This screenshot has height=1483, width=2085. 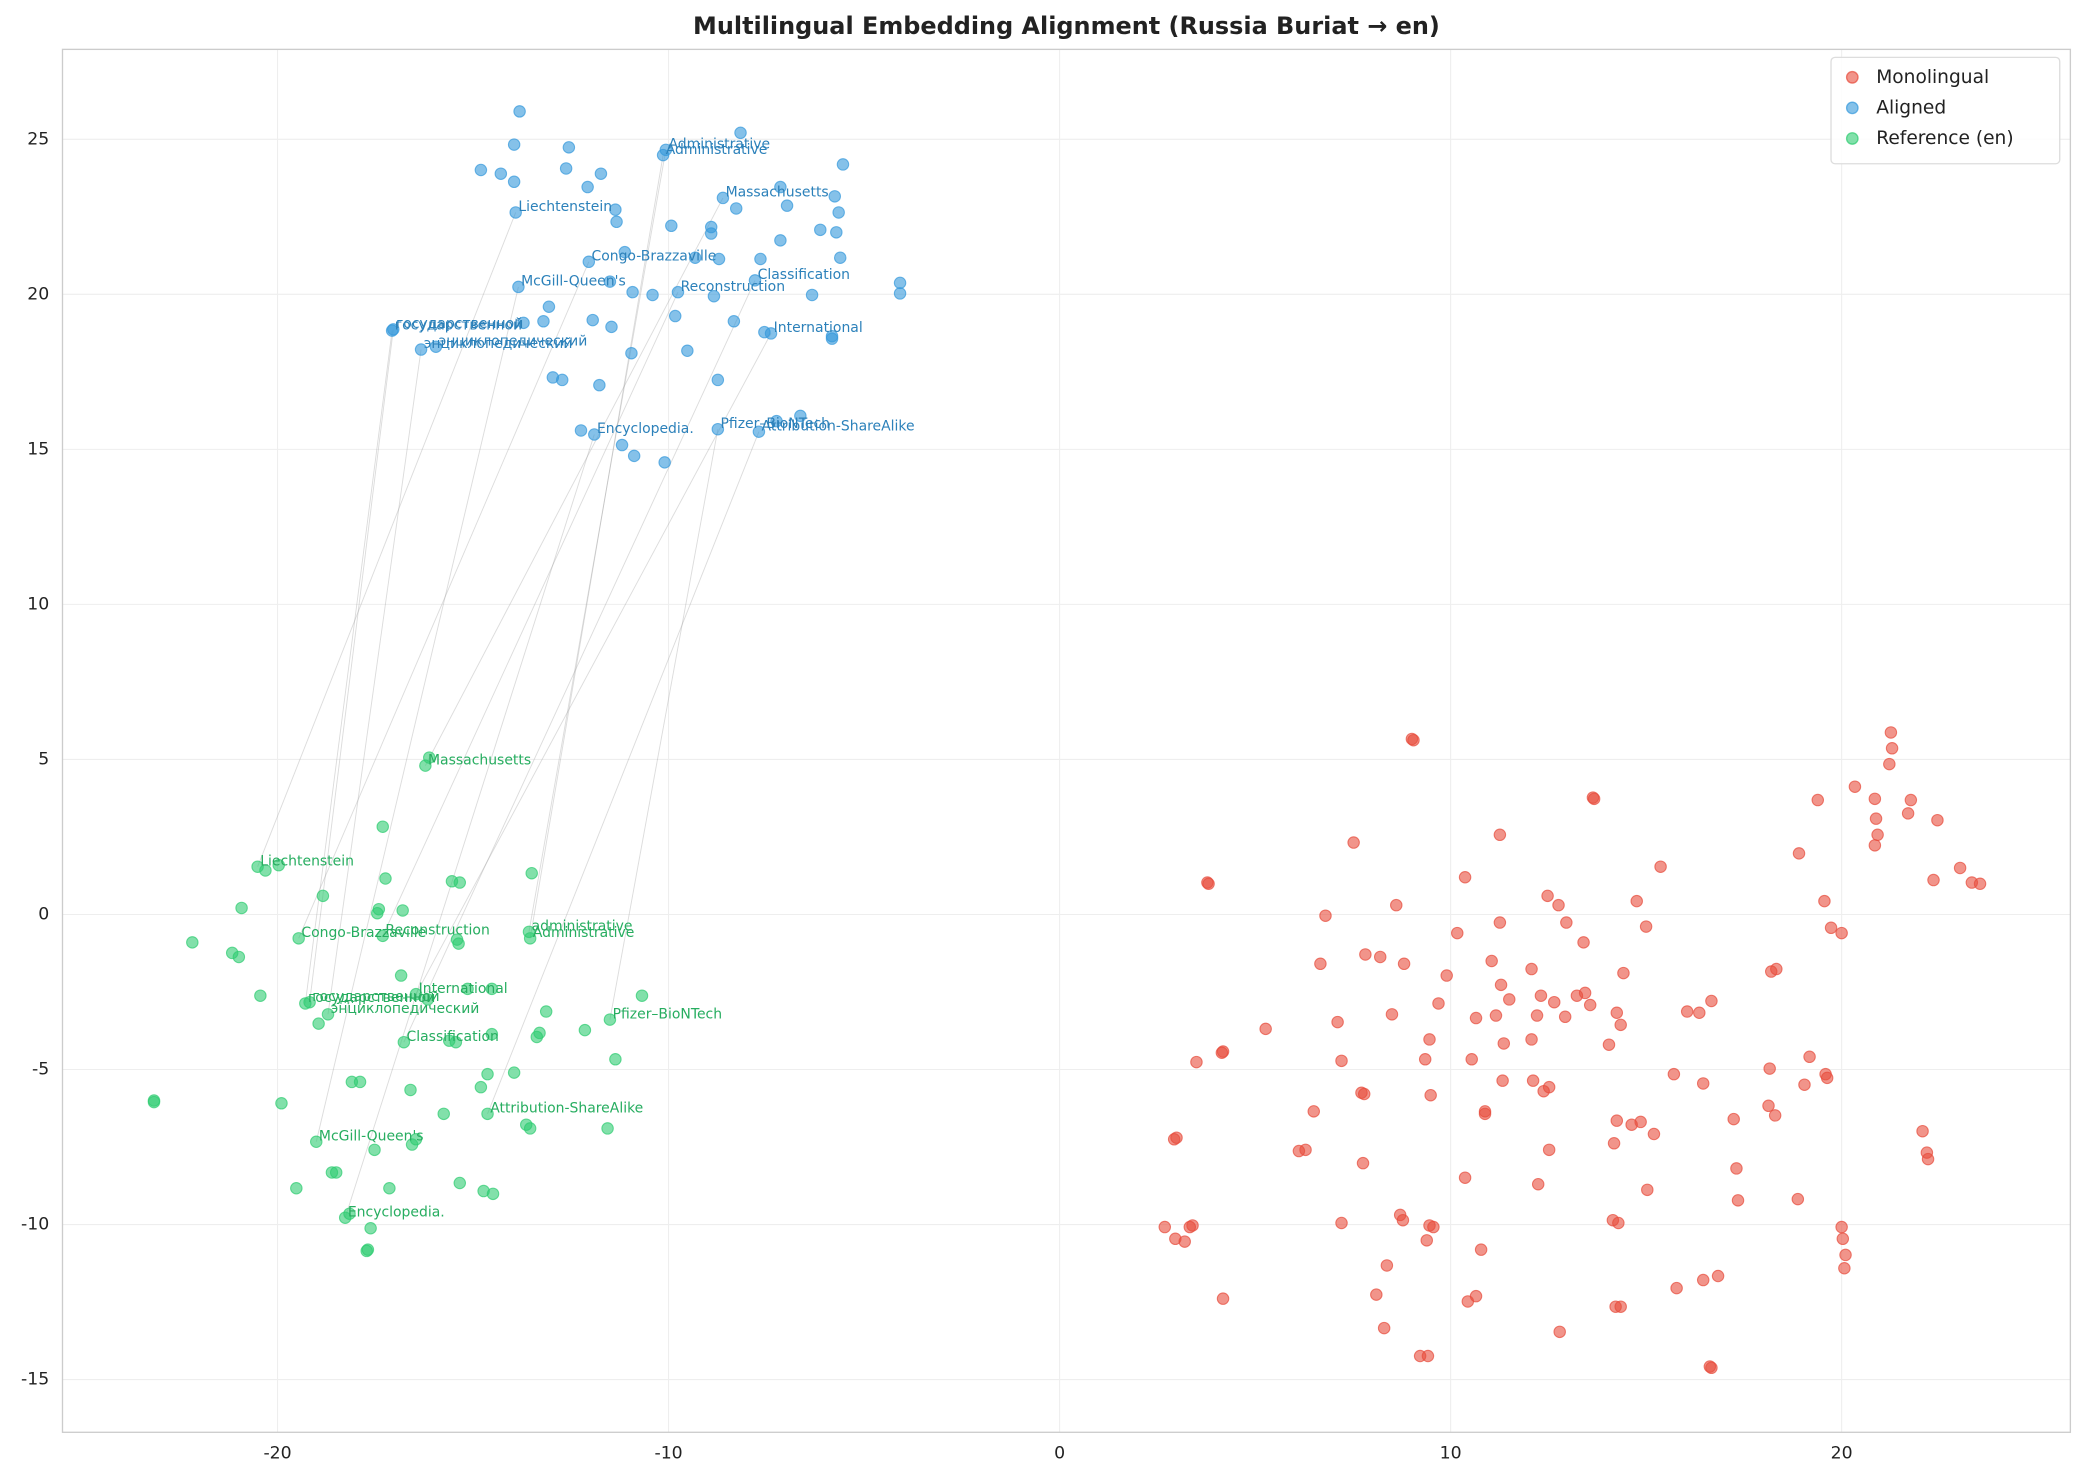 I want to click on point-label: Attribution-ShareAlike, so click(x=566, y=1109).